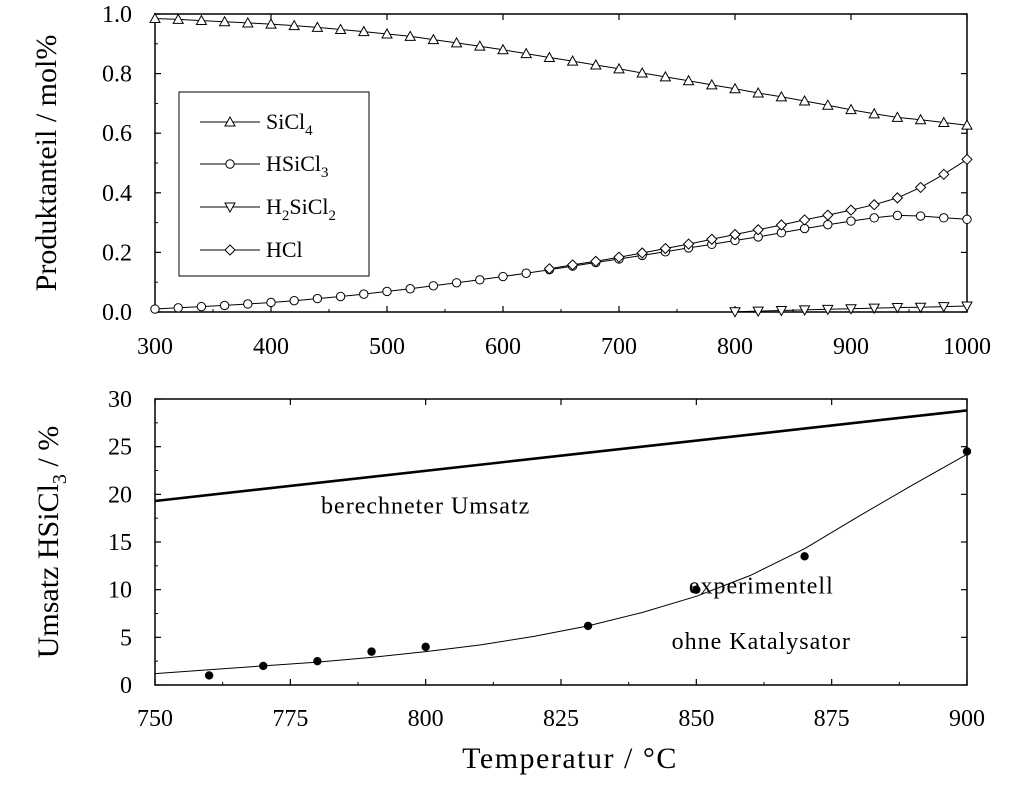 The width and height of the screenshot is (1026, 786). What do you see at coordinates (570, 758) in the screenshot?
I see `x-axis-label: Temperatur / °C` at bounding box center [570, 758].